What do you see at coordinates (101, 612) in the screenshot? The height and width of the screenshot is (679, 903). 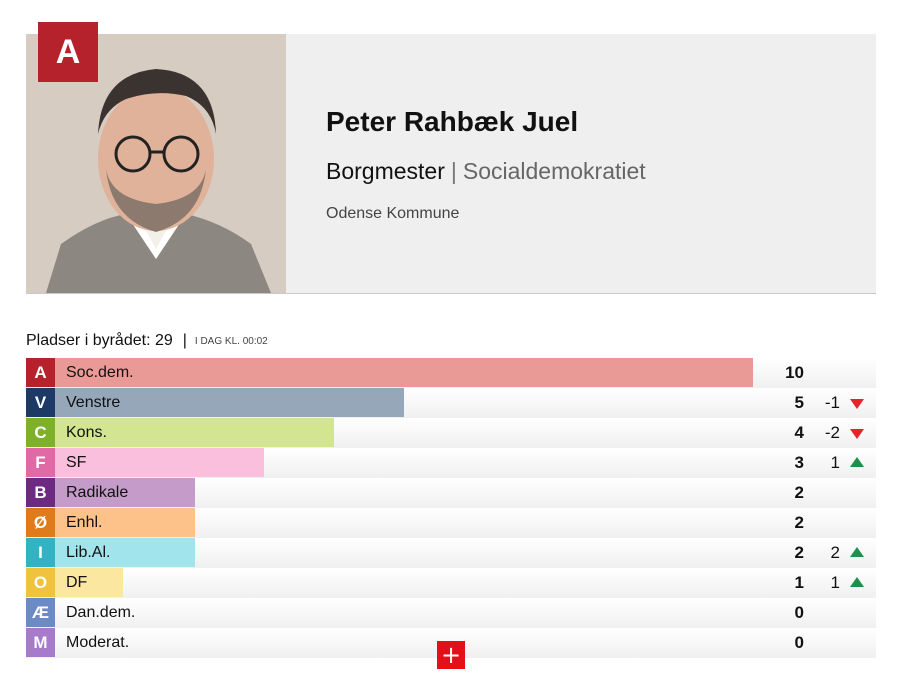 I see `party-name: Dan.dem.` at bounding box center [101, 612].